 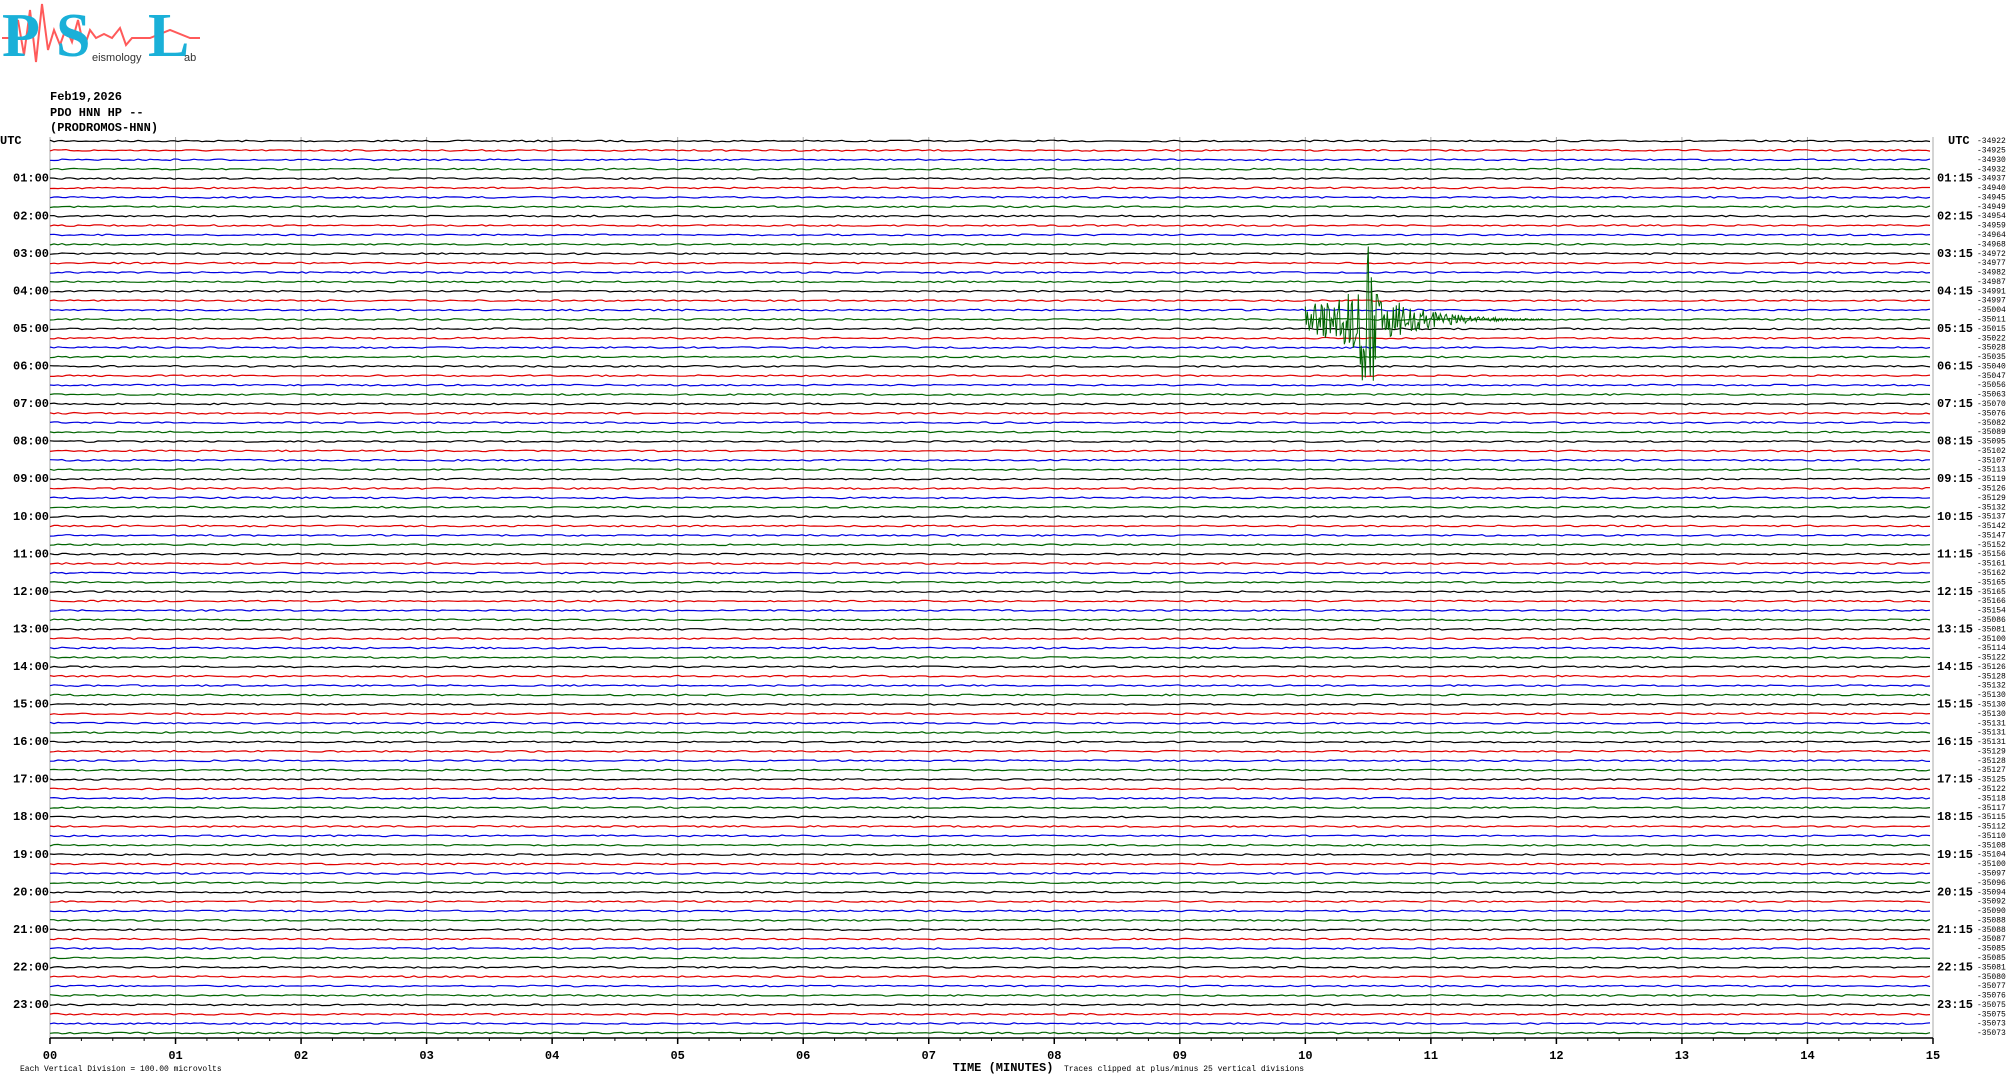 What do you see at coordinates (1991, 573) in the screenshot?
I see `trace-offset: -35162` at bounding box center [1991, 573].